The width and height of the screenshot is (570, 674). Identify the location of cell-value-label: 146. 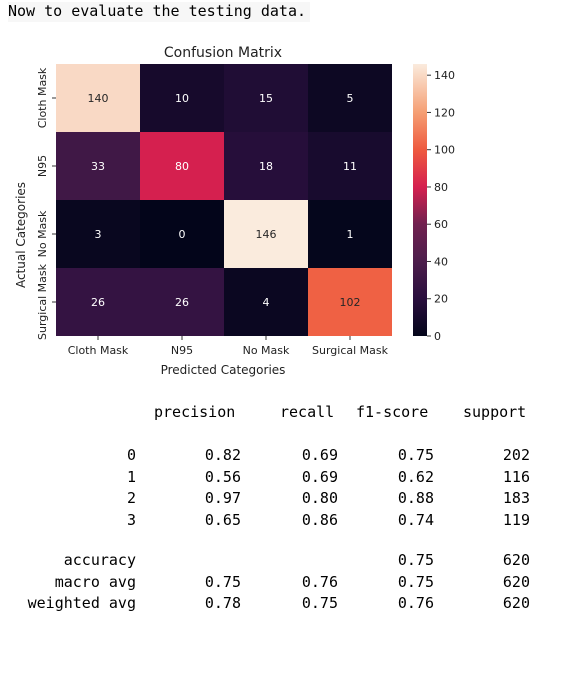
(266, 234).